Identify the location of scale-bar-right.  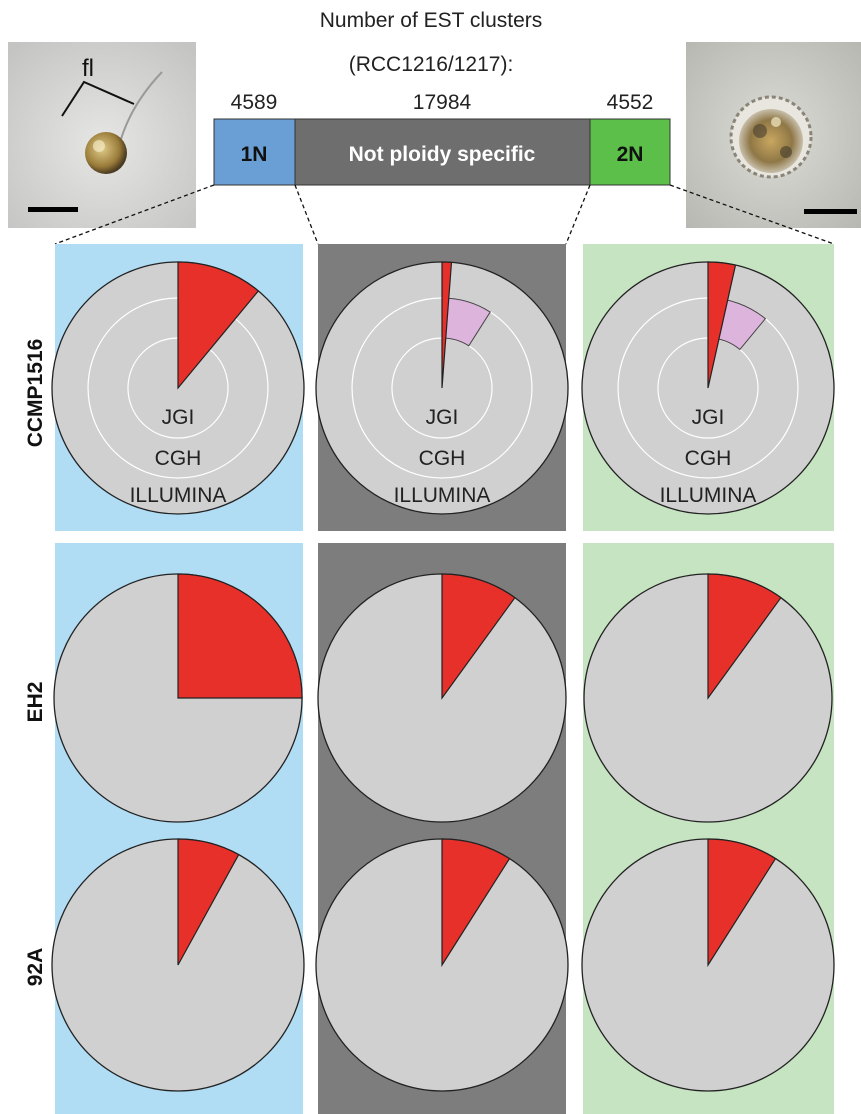
(830, 211).